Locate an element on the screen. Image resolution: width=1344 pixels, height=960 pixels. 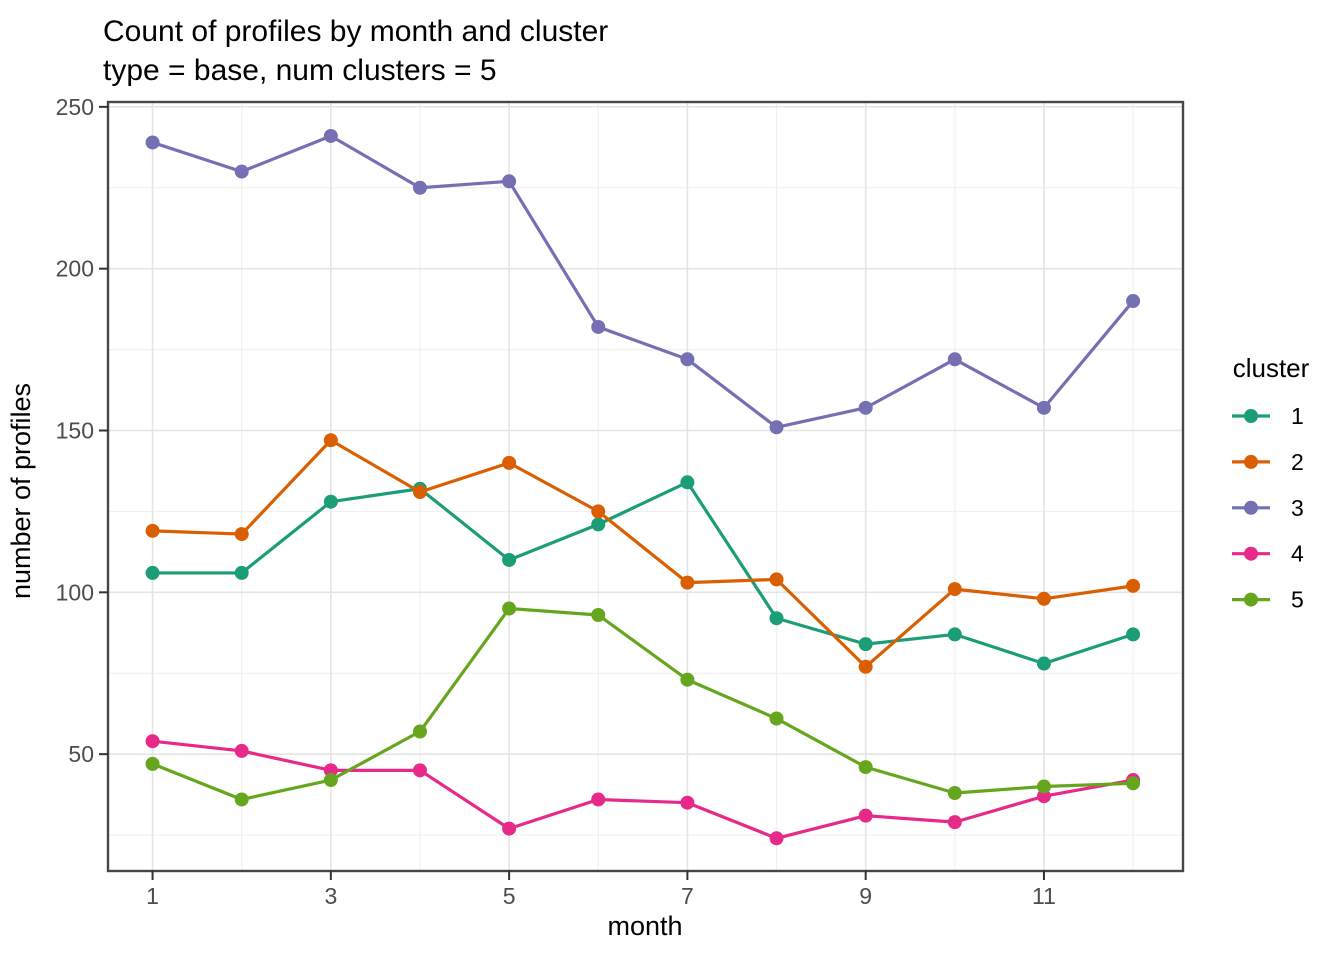
y-tick-label-50: 50 is located at coordinates (81, 754).